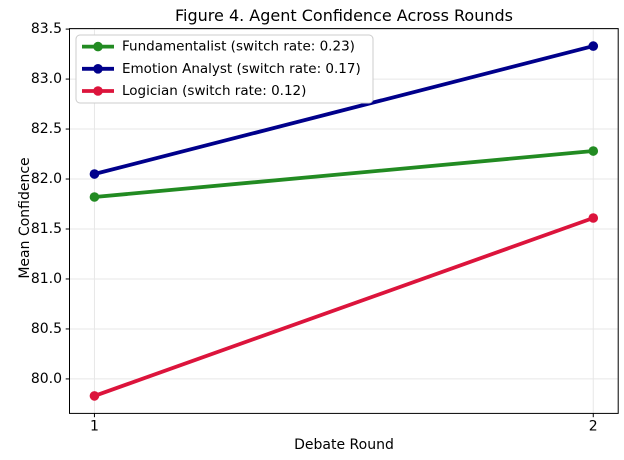 The height and width of the screenshot is (460, 624). What do you see at coordinates (46, 279) in the screenshot?
I see `y-tick-label: 81.0` at bounding box center [46, 279].